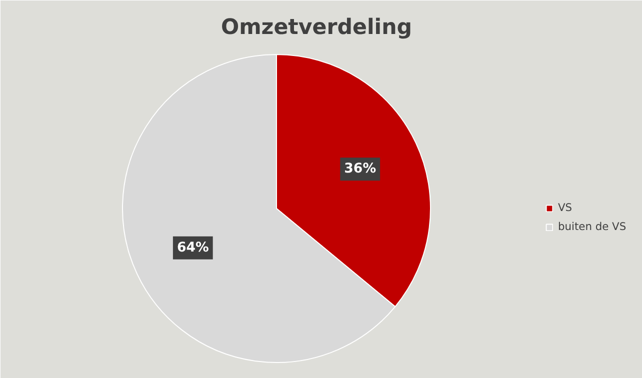  I want to click on data-label: 36%, so click(360, 169).